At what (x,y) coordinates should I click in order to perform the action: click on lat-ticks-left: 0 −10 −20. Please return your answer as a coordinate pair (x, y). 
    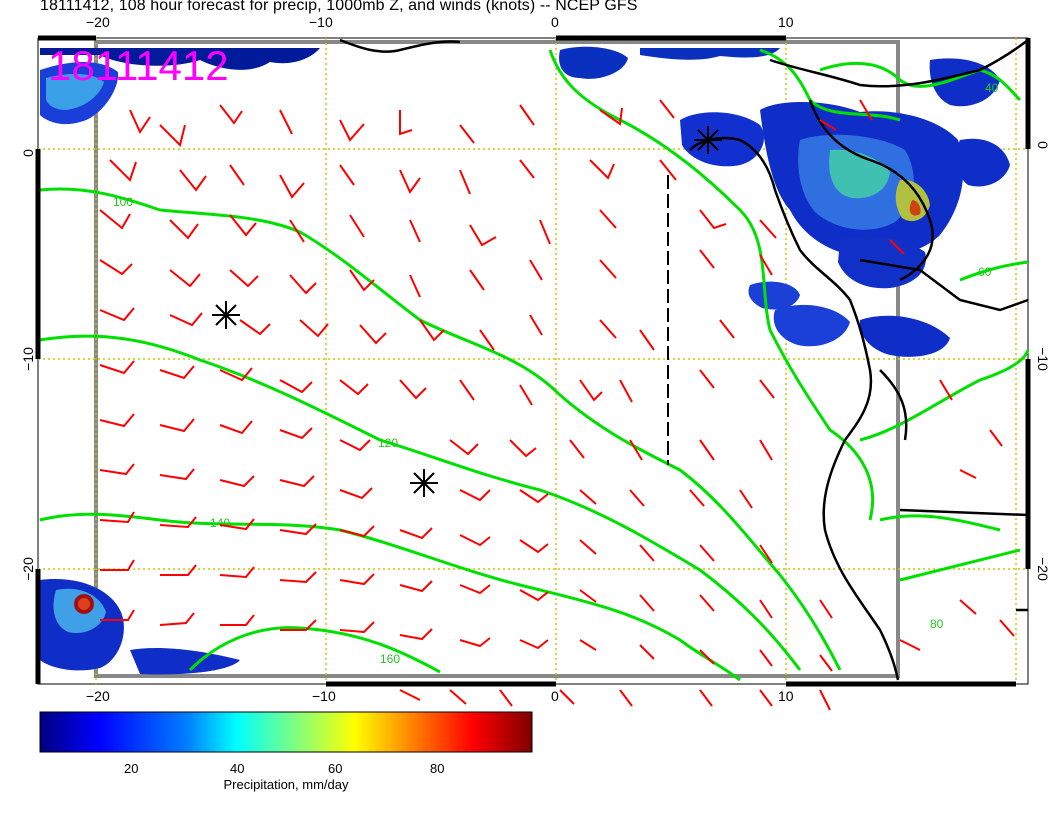
    Looking at the image, I should click on (28, 365).